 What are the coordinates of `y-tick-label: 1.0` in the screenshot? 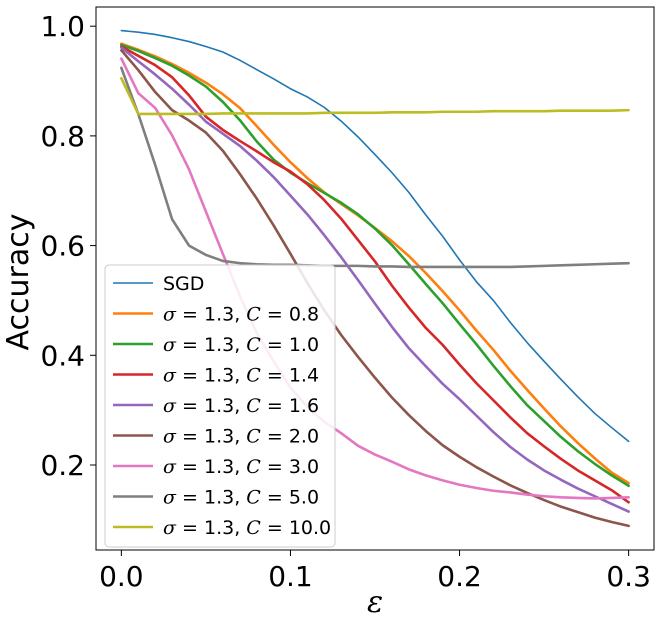 It's located at (62, 26).